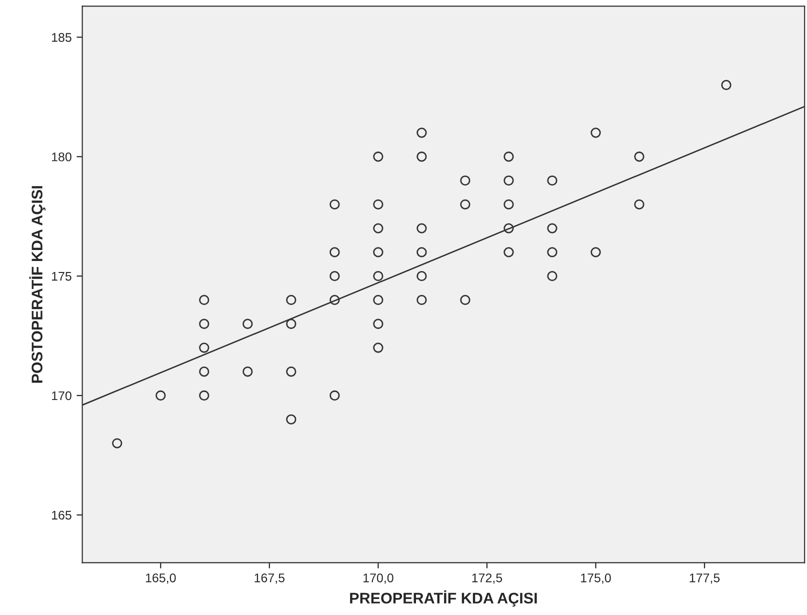  What do you see at coordinates (161, 578) in the screenshot?
I see `x-tick-label: 165,0` at bounding box center [161, 578].